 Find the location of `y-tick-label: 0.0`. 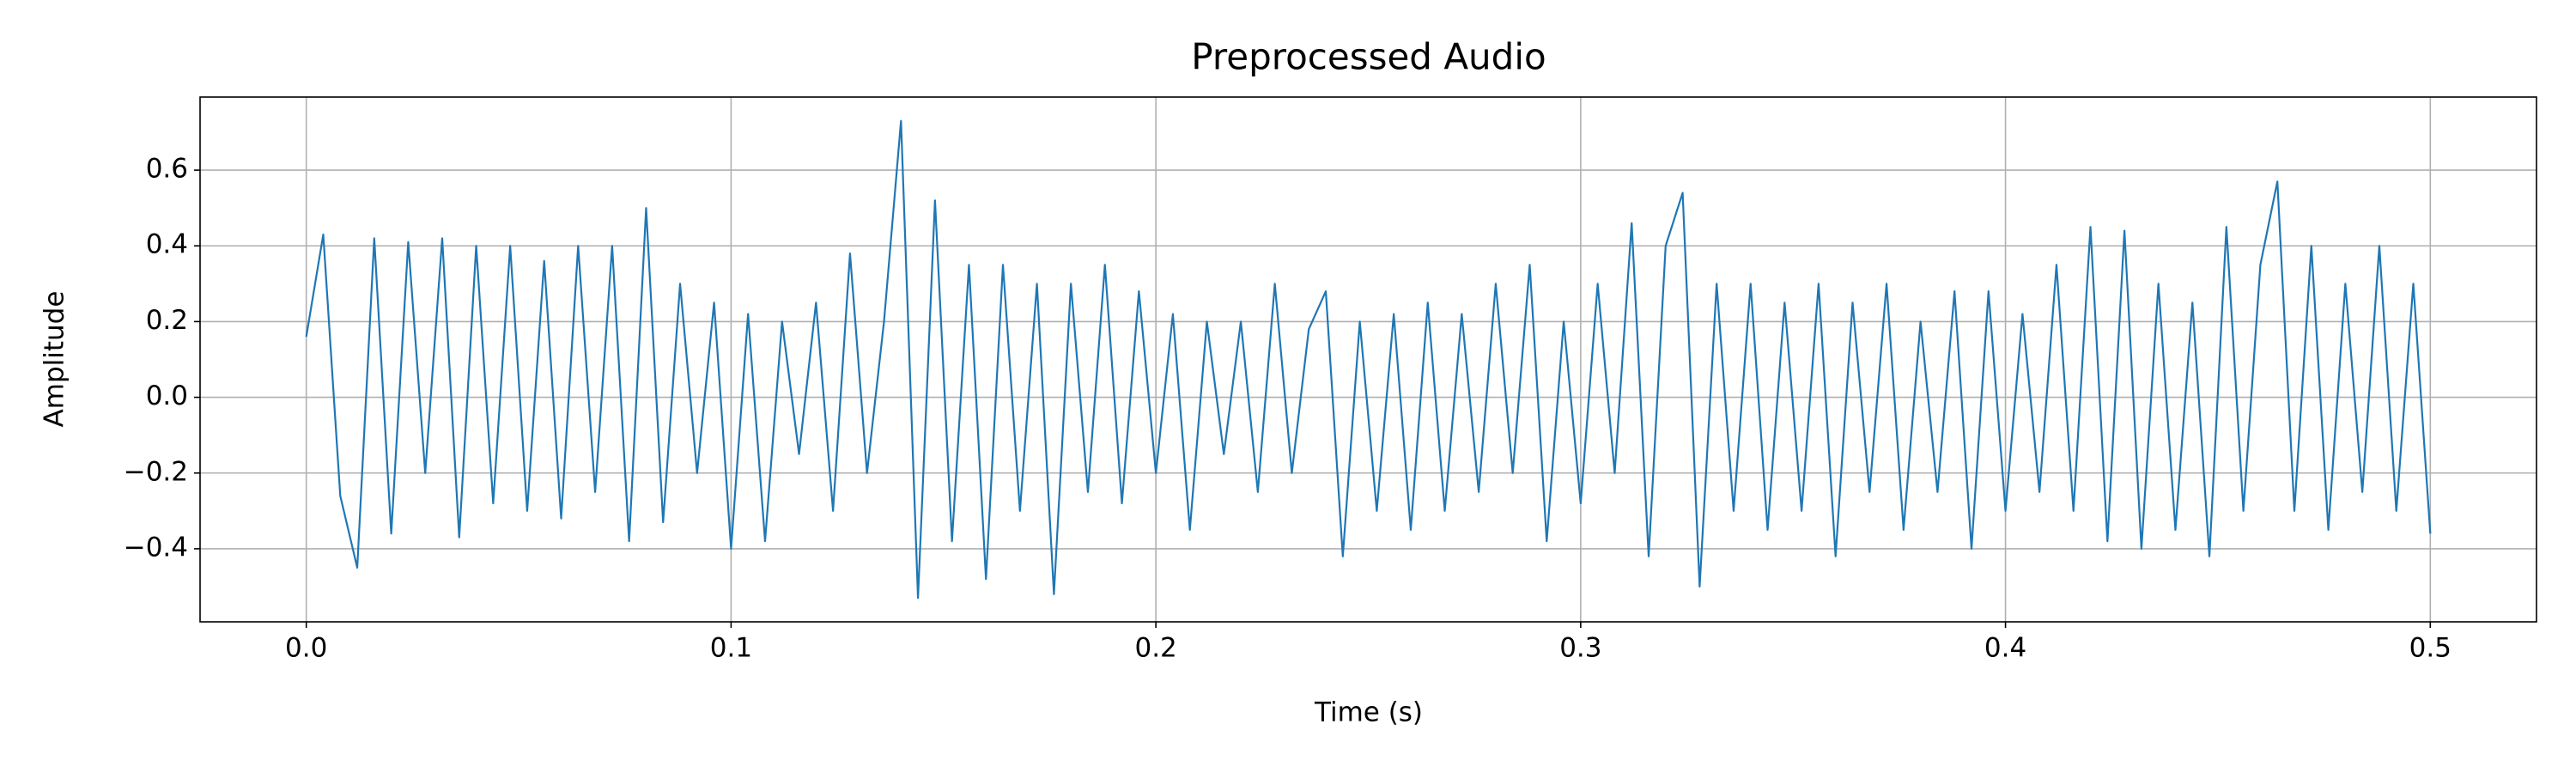

y-tick-label: 0.0 is located at coordinates (167, 395).